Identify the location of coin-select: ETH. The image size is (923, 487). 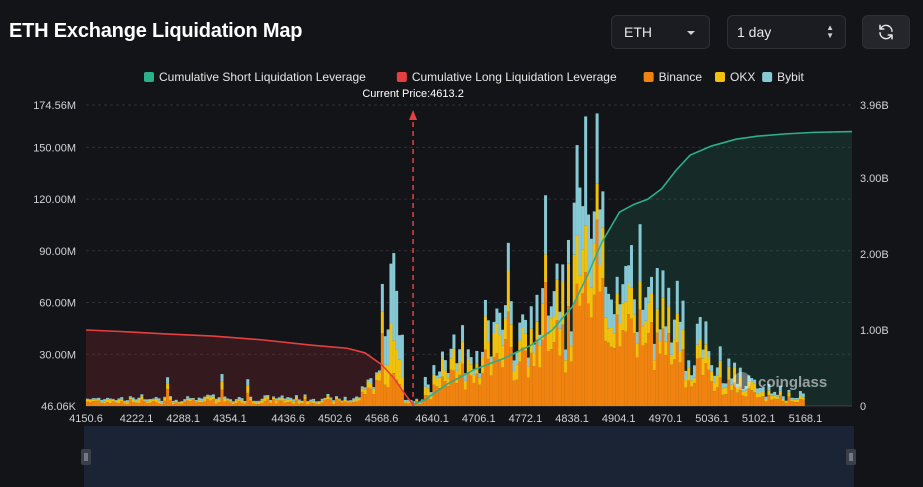
(660, 32).